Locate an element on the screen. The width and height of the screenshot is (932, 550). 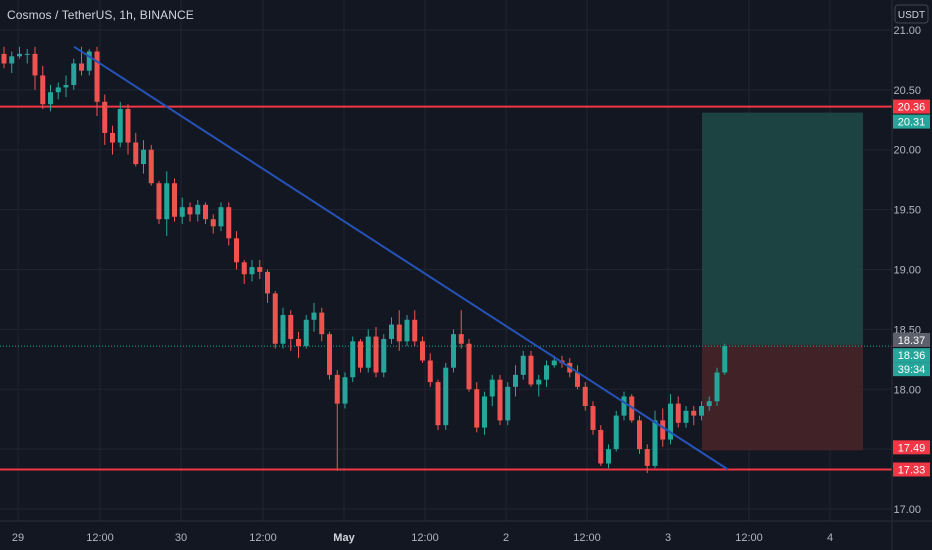
price-badge-text: 20.36 is located at coordinates (912, 108).